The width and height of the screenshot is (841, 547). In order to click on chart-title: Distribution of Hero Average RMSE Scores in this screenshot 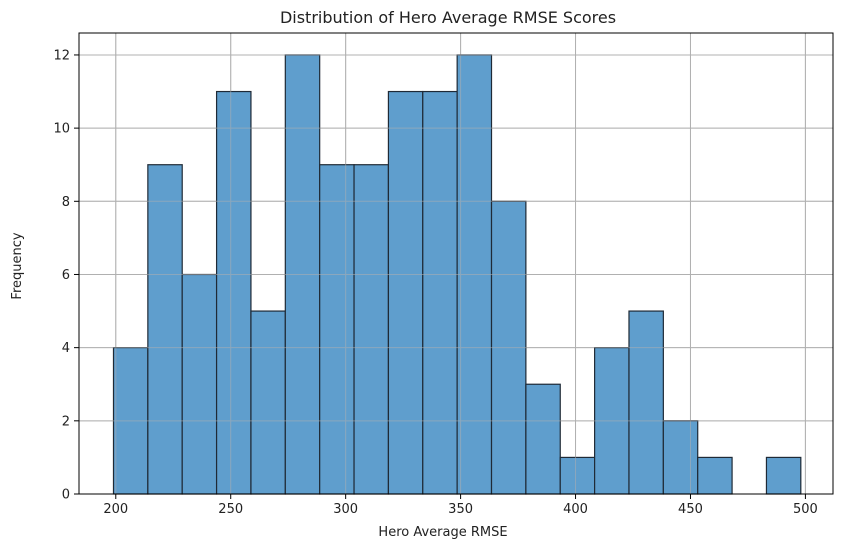, I will do `click(448, 17)`.